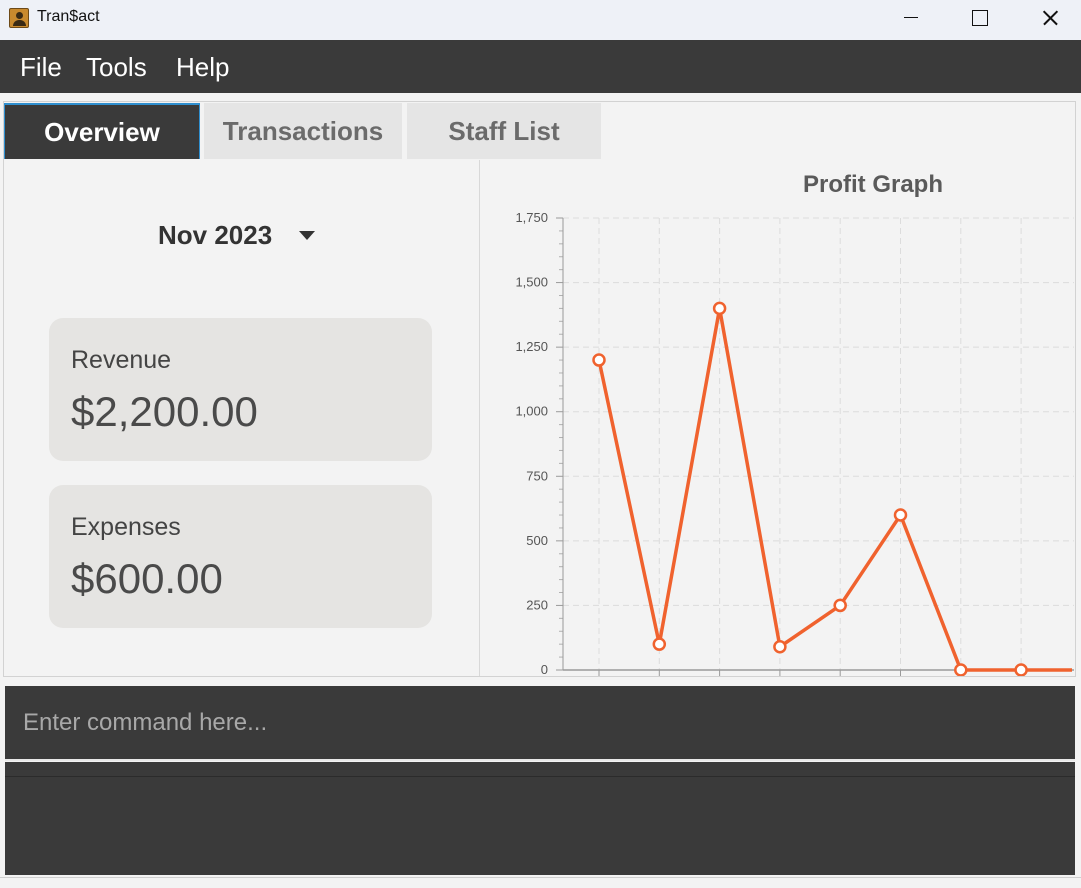 Image resolution: width=1081 pixels, height=888 pixels. I want to click on expenses-card: Expenses $600.00, so click(240, 556).